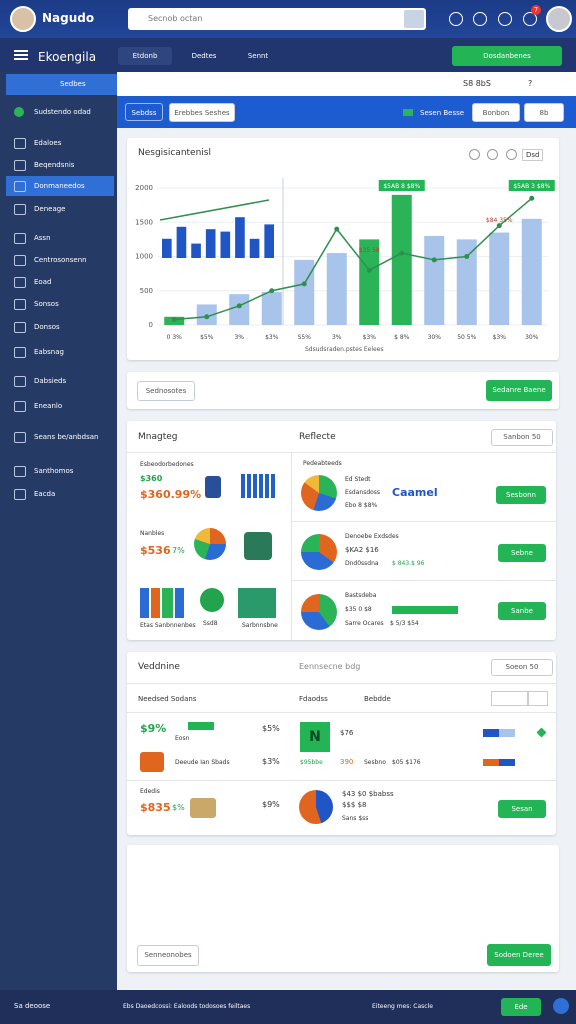  What do you see at coordinates (507, 56) in the screenshot?
I see `action-button: Dosdanbenes` at bounding box center [507, 56].